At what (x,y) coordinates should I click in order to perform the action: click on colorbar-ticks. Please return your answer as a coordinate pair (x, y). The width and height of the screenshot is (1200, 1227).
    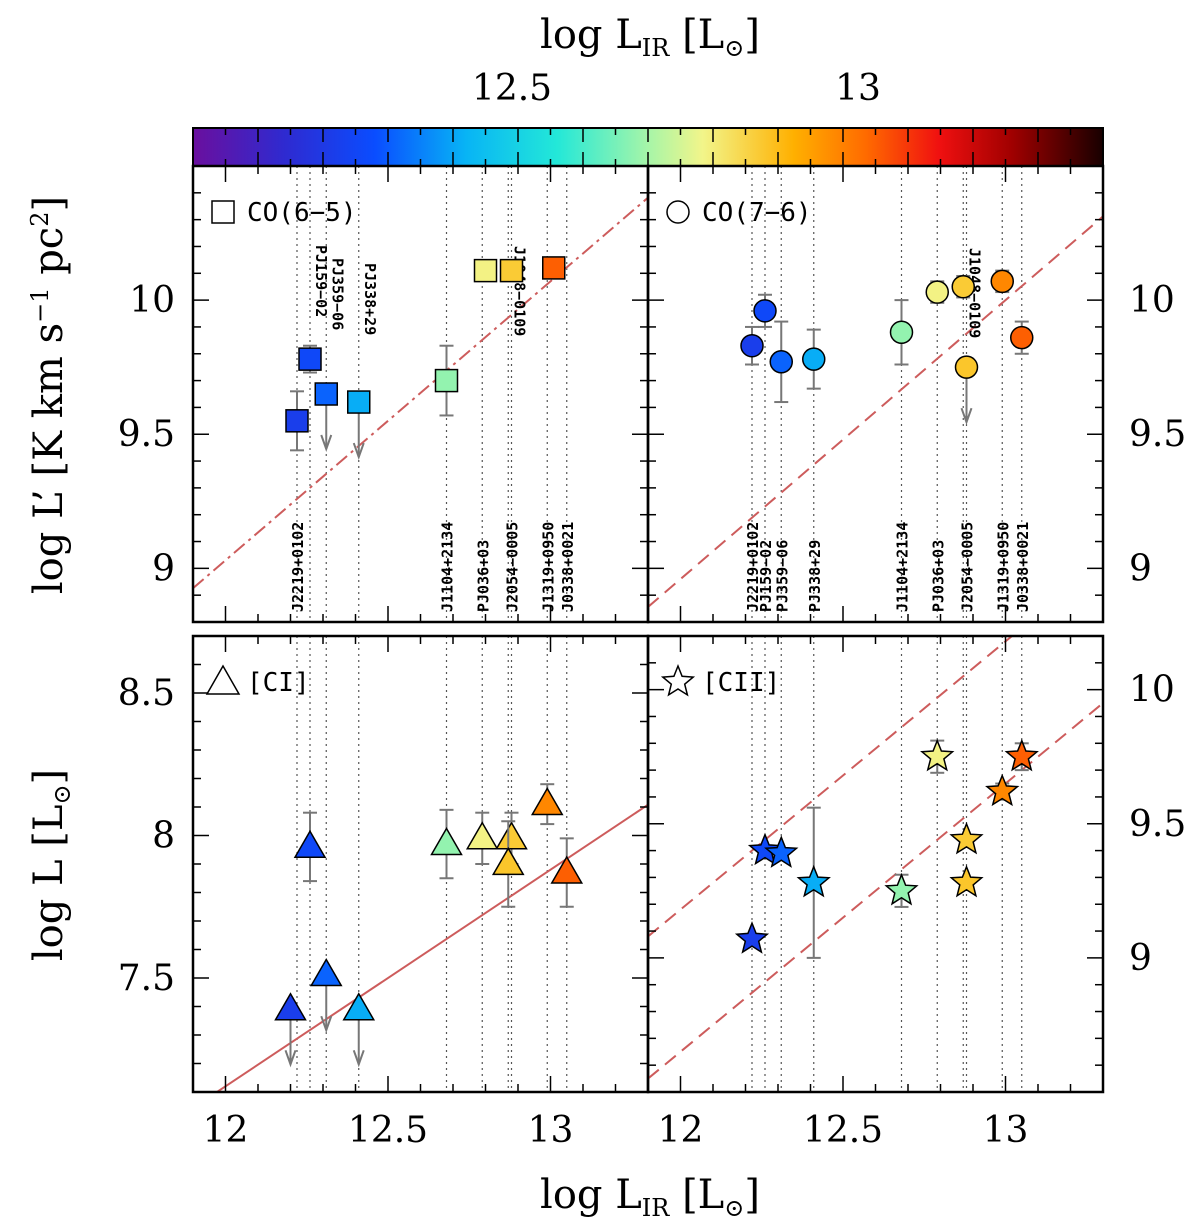
    Looking at the image, I should click on (648, 147).